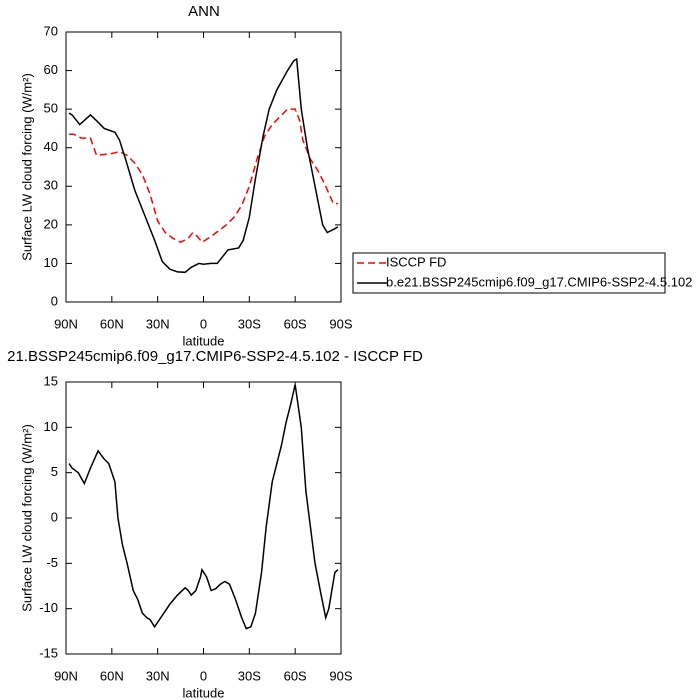 The height and width of the screenshot is (700, 700). What do you see at coordinates (204, 11) in the screenshot?
I see `chart-title: ANN` at bounding box center [204, 11].